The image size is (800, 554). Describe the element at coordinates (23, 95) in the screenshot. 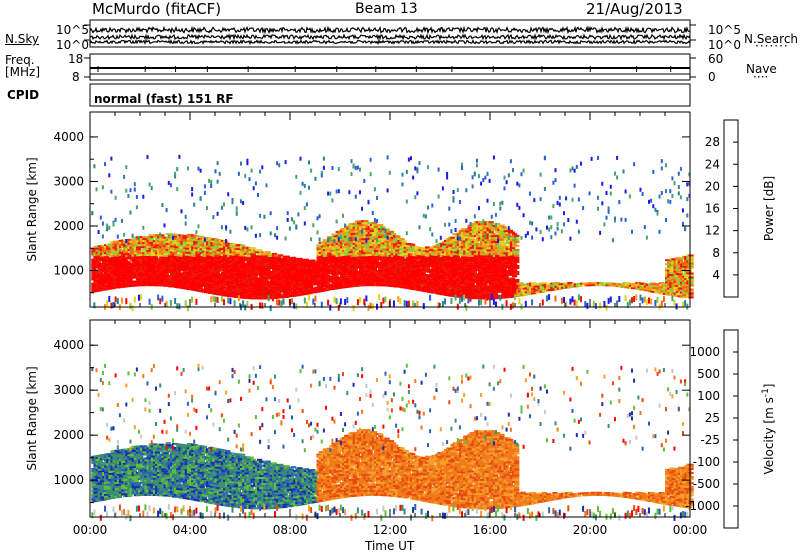

I see `cpid-label: CPID` at that location.